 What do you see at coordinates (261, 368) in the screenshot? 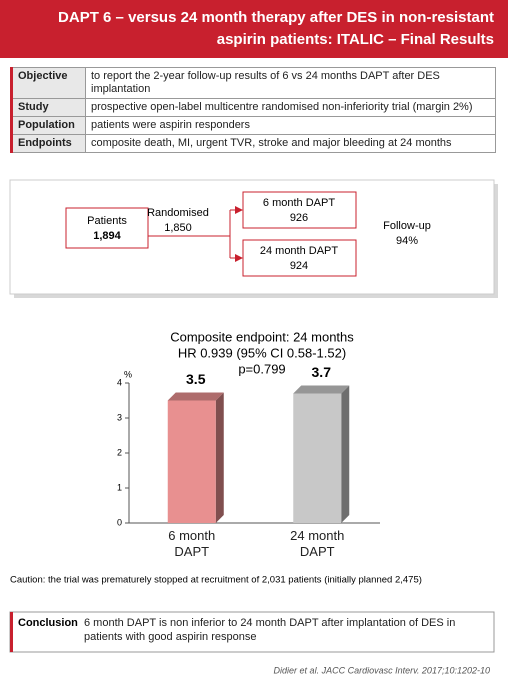
I see `chart-title: p=0.799` at bounding box center [261, 368].